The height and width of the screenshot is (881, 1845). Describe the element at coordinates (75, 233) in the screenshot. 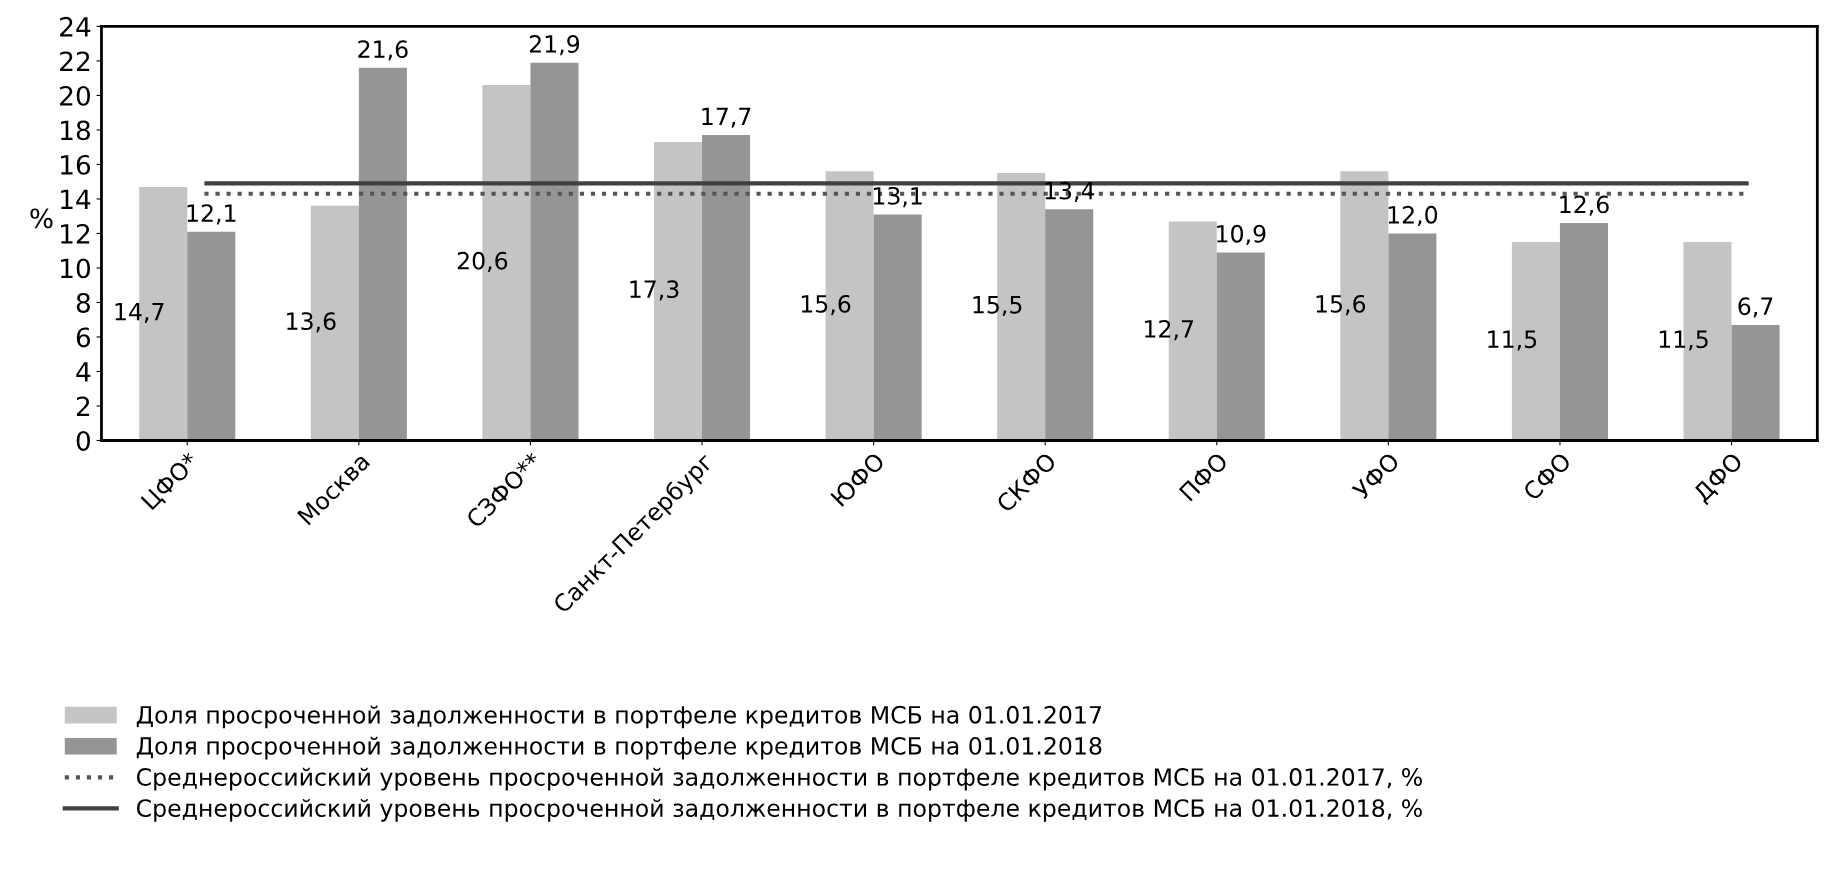

I see `y-tick-label: 12` at that location.